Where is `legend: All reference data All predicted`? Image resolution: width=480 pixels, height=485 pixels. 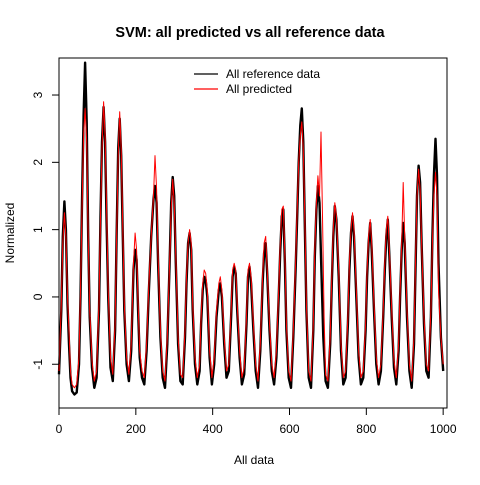 legend: All reference data All predicted is located at coordinates (257, 81).